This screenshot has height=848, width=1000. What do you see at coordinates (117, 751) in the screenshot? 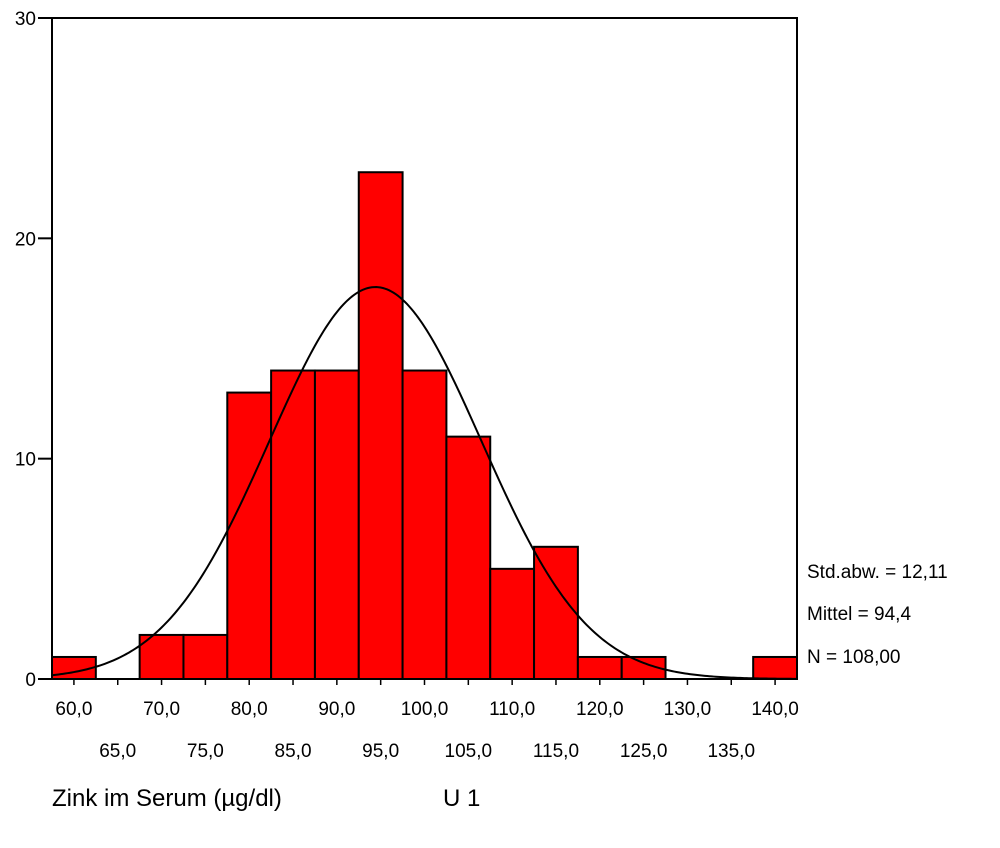
I see `x-tick-label: 65,0` at bounding box center [117, 751].